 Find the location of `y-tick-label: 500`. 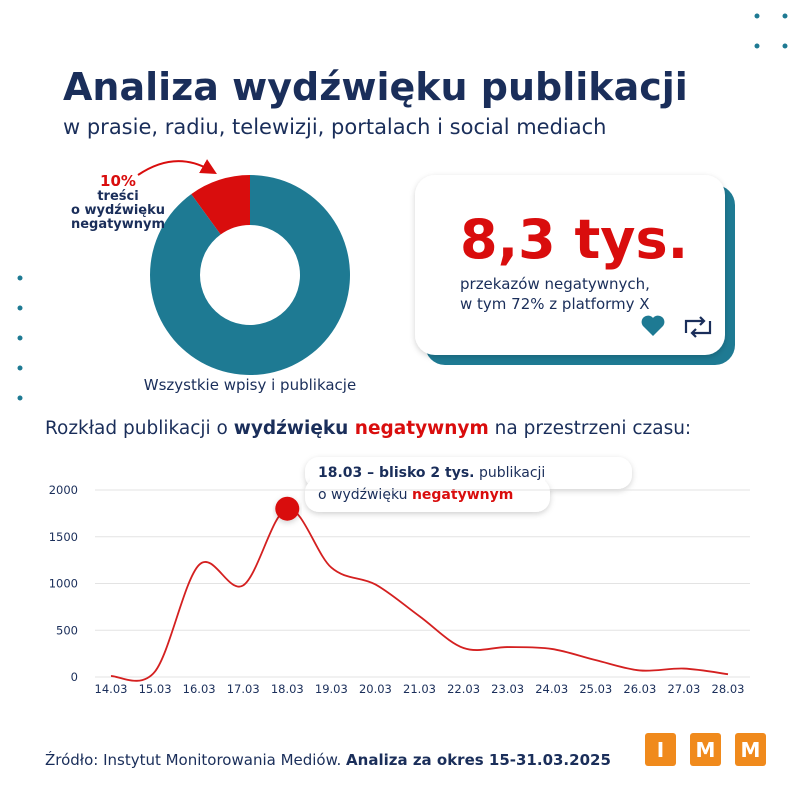

y-tick-label: 500 is located at coordinates (67, 630).